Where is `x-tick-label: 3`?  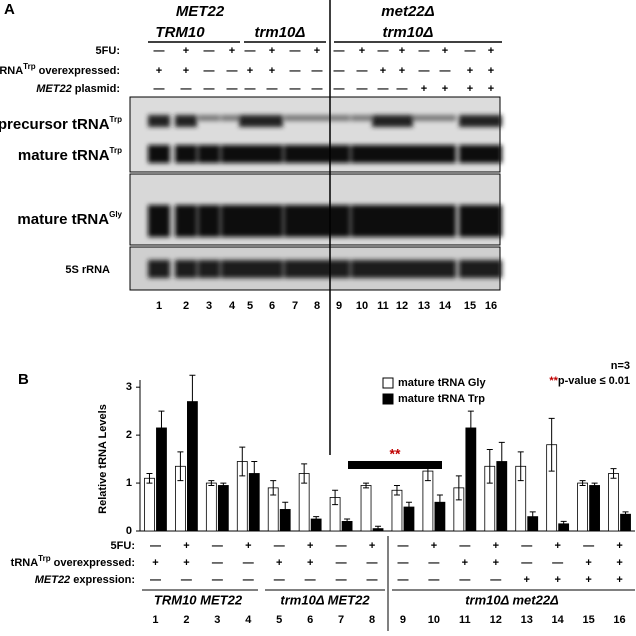 x-tick-label: 3 is located at coordinates (217, 620).